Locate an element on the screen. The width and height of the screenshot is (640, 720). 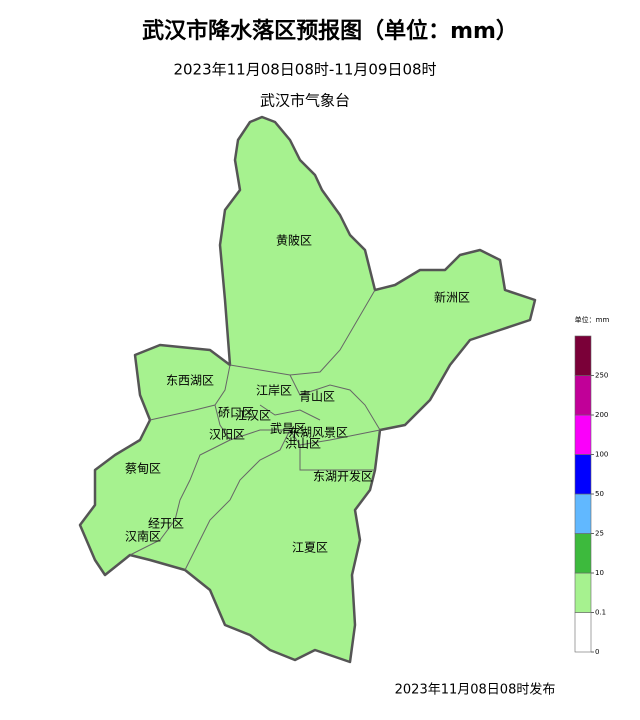
district-label: 洪山区 is located at coordinates (303, 444).